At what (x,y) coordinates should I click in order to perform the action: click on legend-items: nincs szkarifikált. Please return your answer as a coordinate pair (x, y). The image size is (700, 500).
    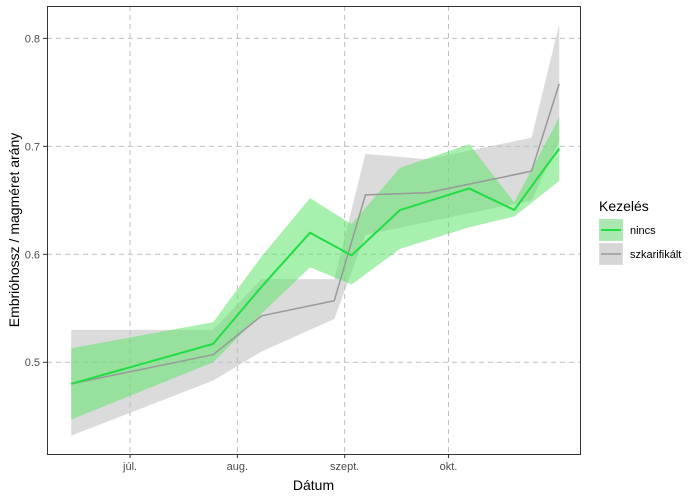
    Looking at the image, I should click on (639, 242).